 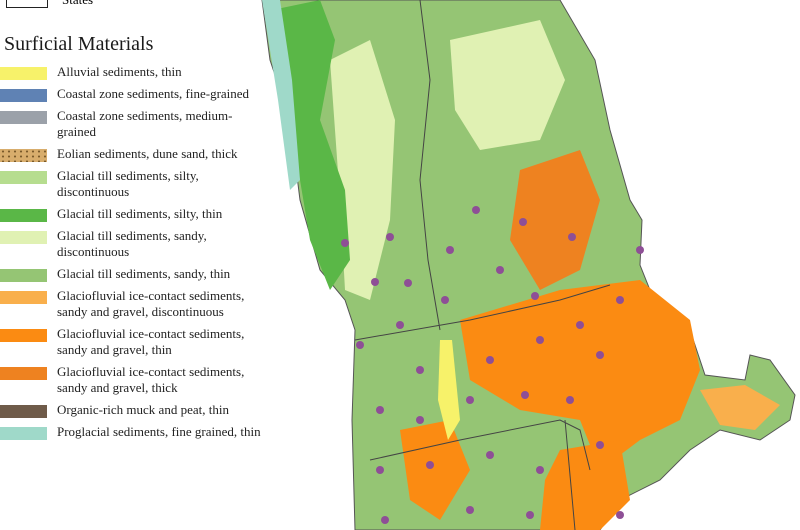 What do you see at coordinates (145, 123) in the screenshot?
I see `legend-label: Coastal zone sediments, medium-grained` at bounding box center [145, 123].